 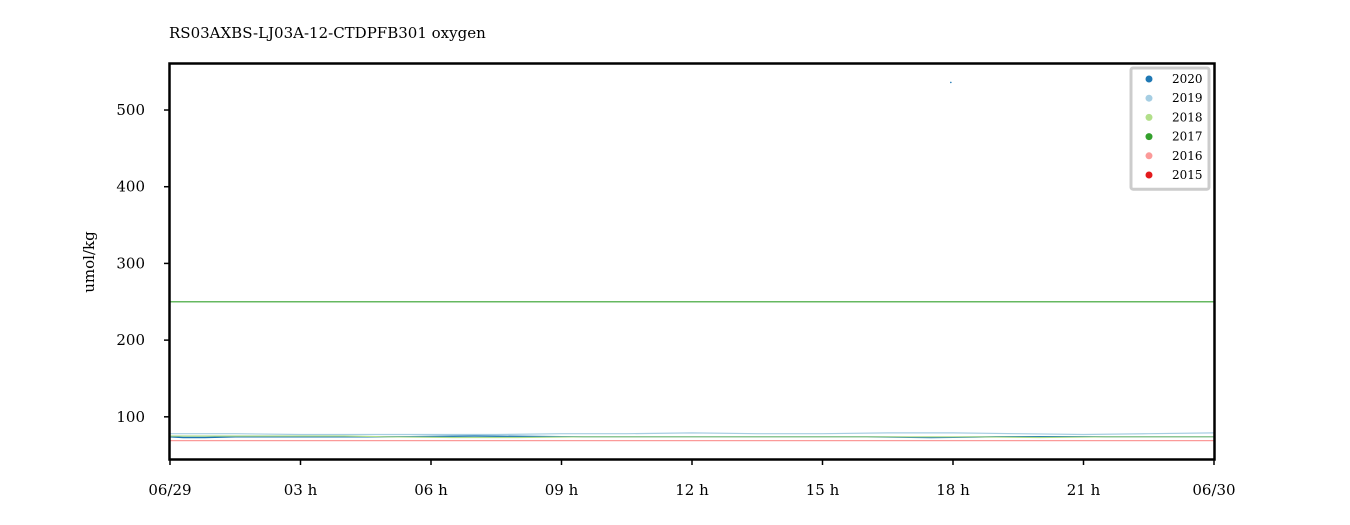 I want to click on legend-label-2016: 2016, so click(x=1187, y=156).